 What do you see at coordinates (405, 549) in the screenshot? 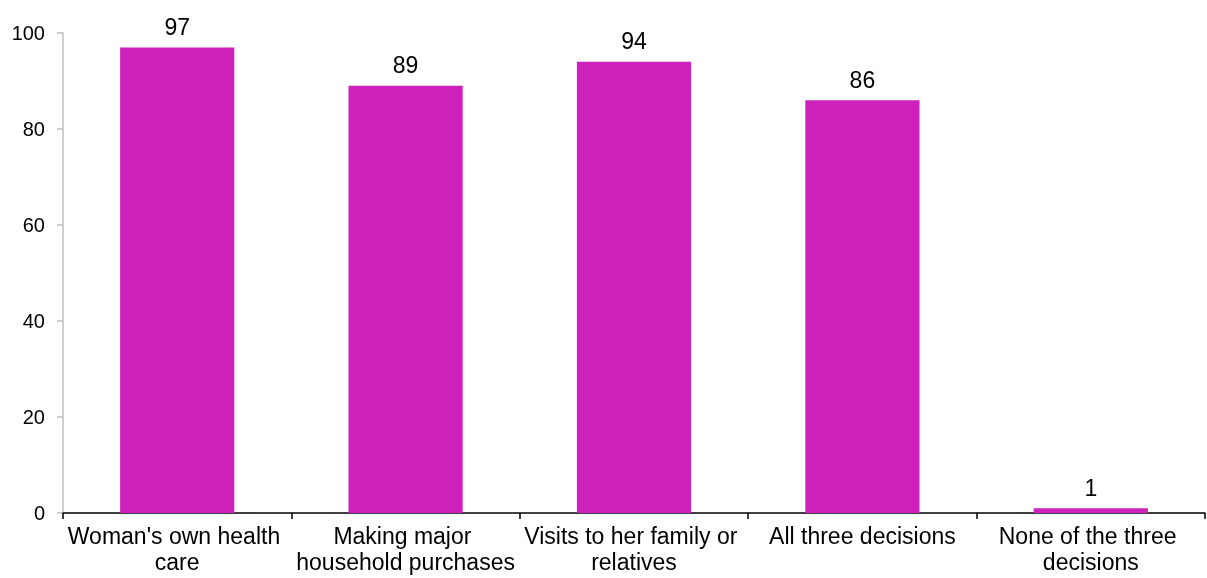
I see `x-tick-label: Making major household purchases` at bounding box center [405, 549].